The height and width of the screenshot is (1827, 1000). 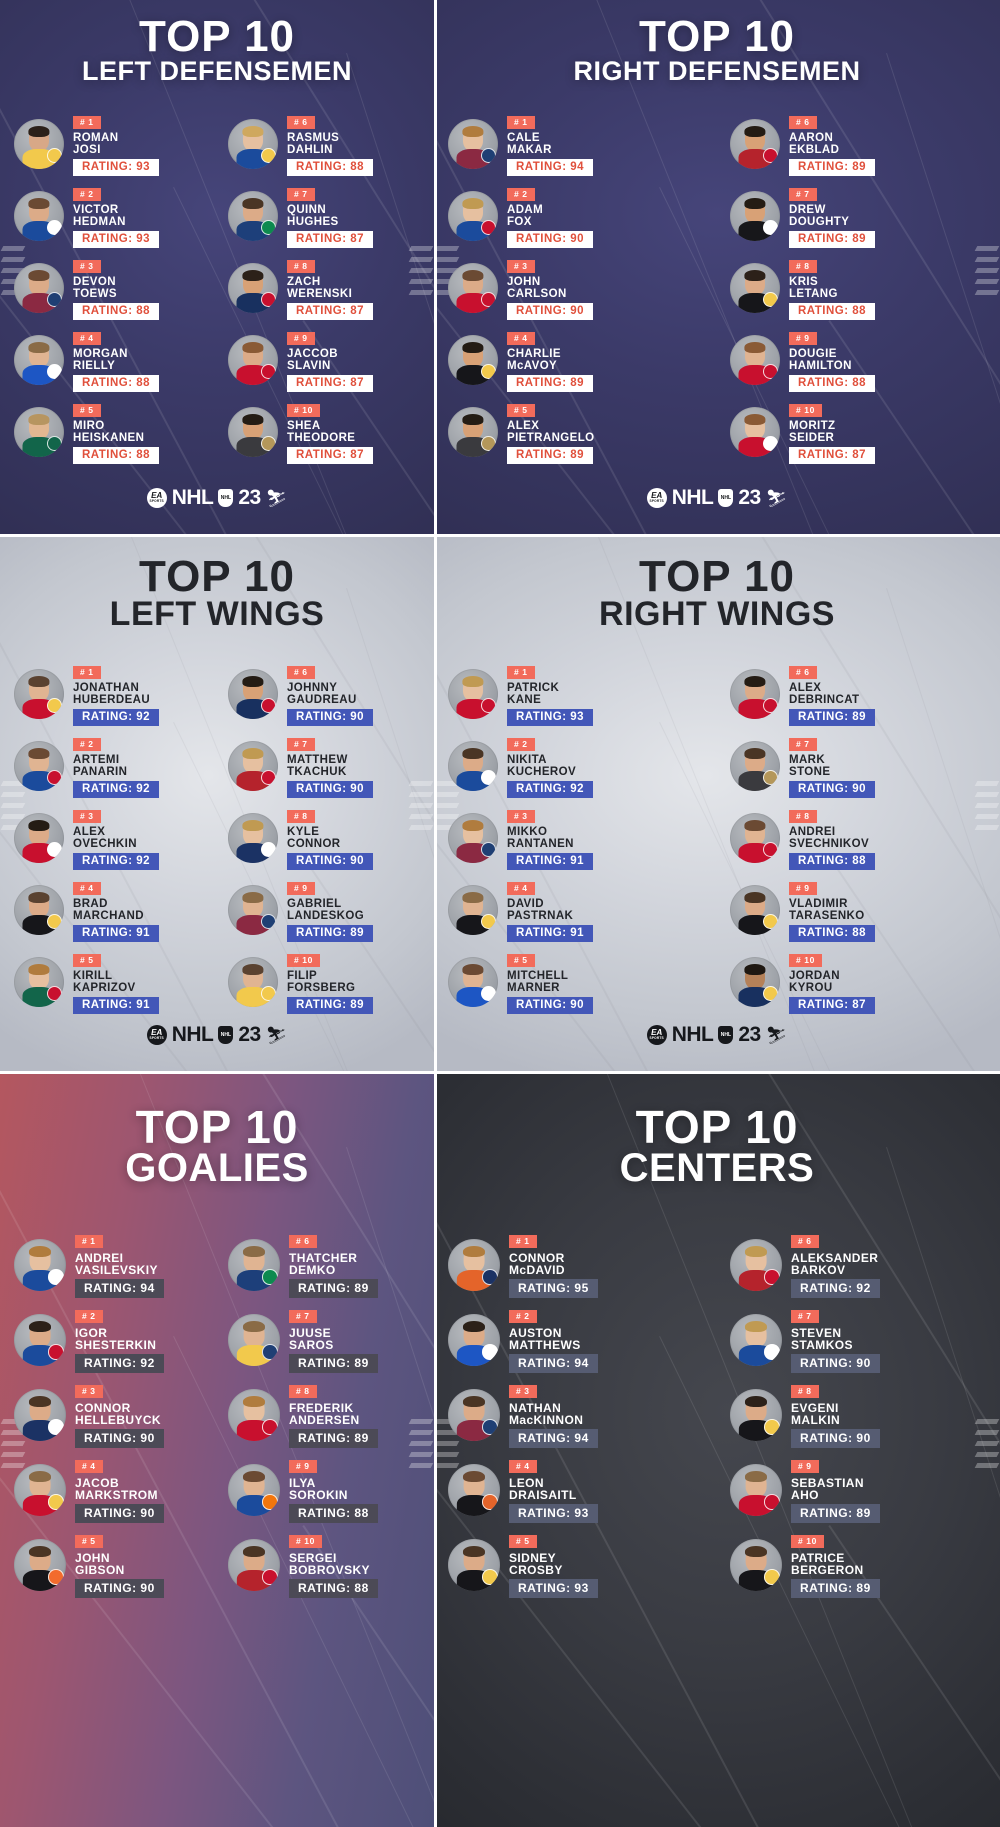 What do you see at coordinates (862, 216) in the screenshot?
I see `player-entry: # 7 DREW DOUGHTY RATING: 89` at bounding box center [862, 216].